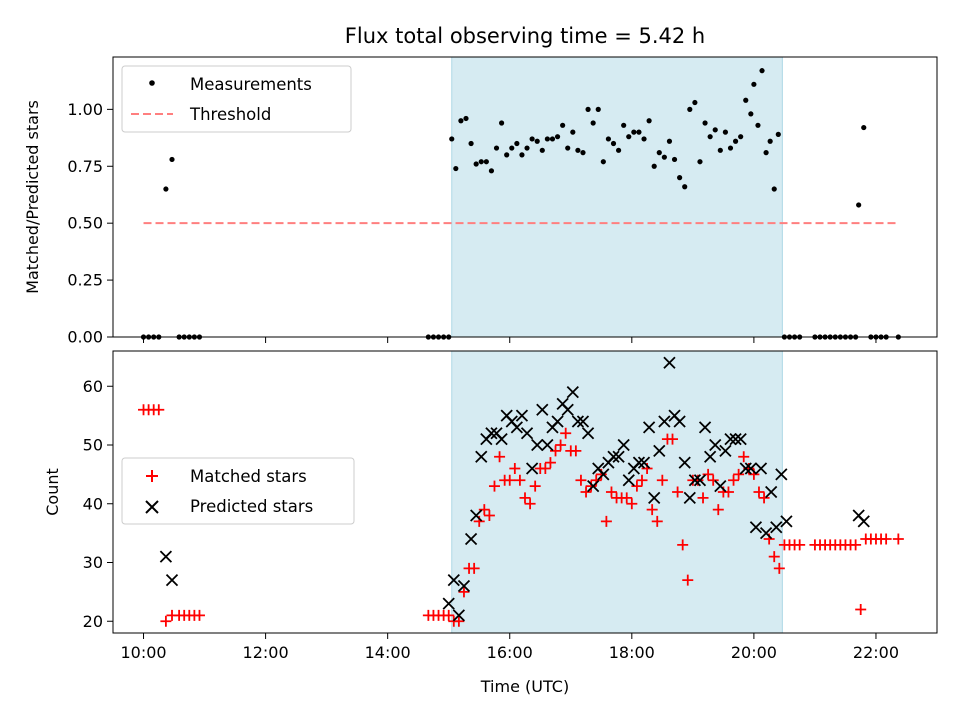  What do you see at coordinates (152, 83) in the screenshot?
I see `legend-measurements-marker` at bounding box center [152, 83].